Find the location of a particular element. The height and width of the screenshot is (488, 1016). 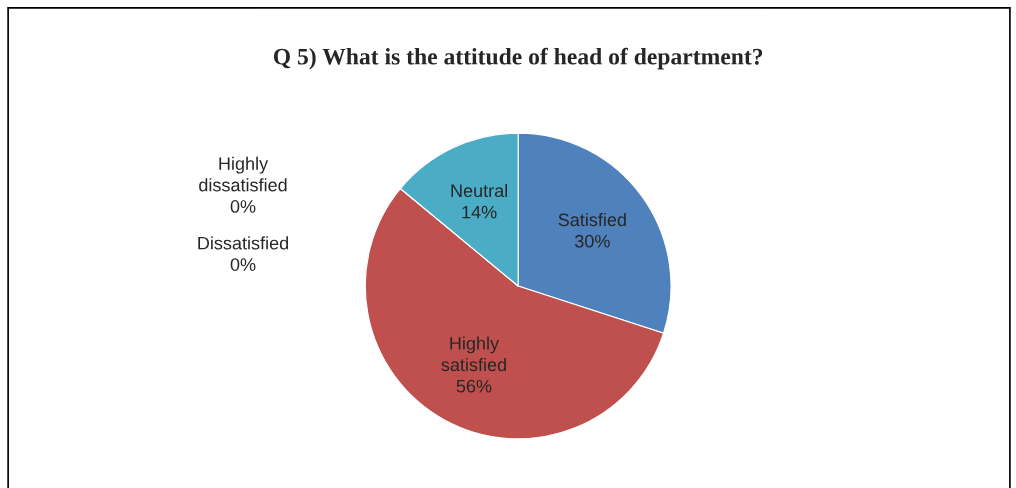

category-label: Highly dissatisfied is located at coordinates (243, 174).